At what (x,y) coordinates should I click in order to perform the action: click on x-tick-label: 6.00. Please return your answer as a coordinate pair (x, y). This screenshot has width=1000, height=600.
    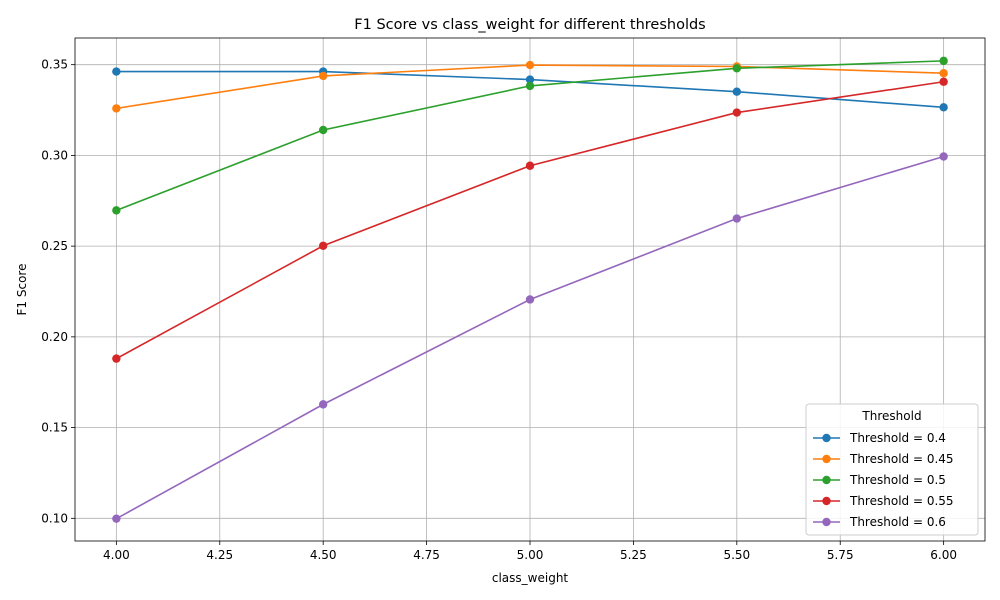
    Looking at the image, I should click on (943, 555).